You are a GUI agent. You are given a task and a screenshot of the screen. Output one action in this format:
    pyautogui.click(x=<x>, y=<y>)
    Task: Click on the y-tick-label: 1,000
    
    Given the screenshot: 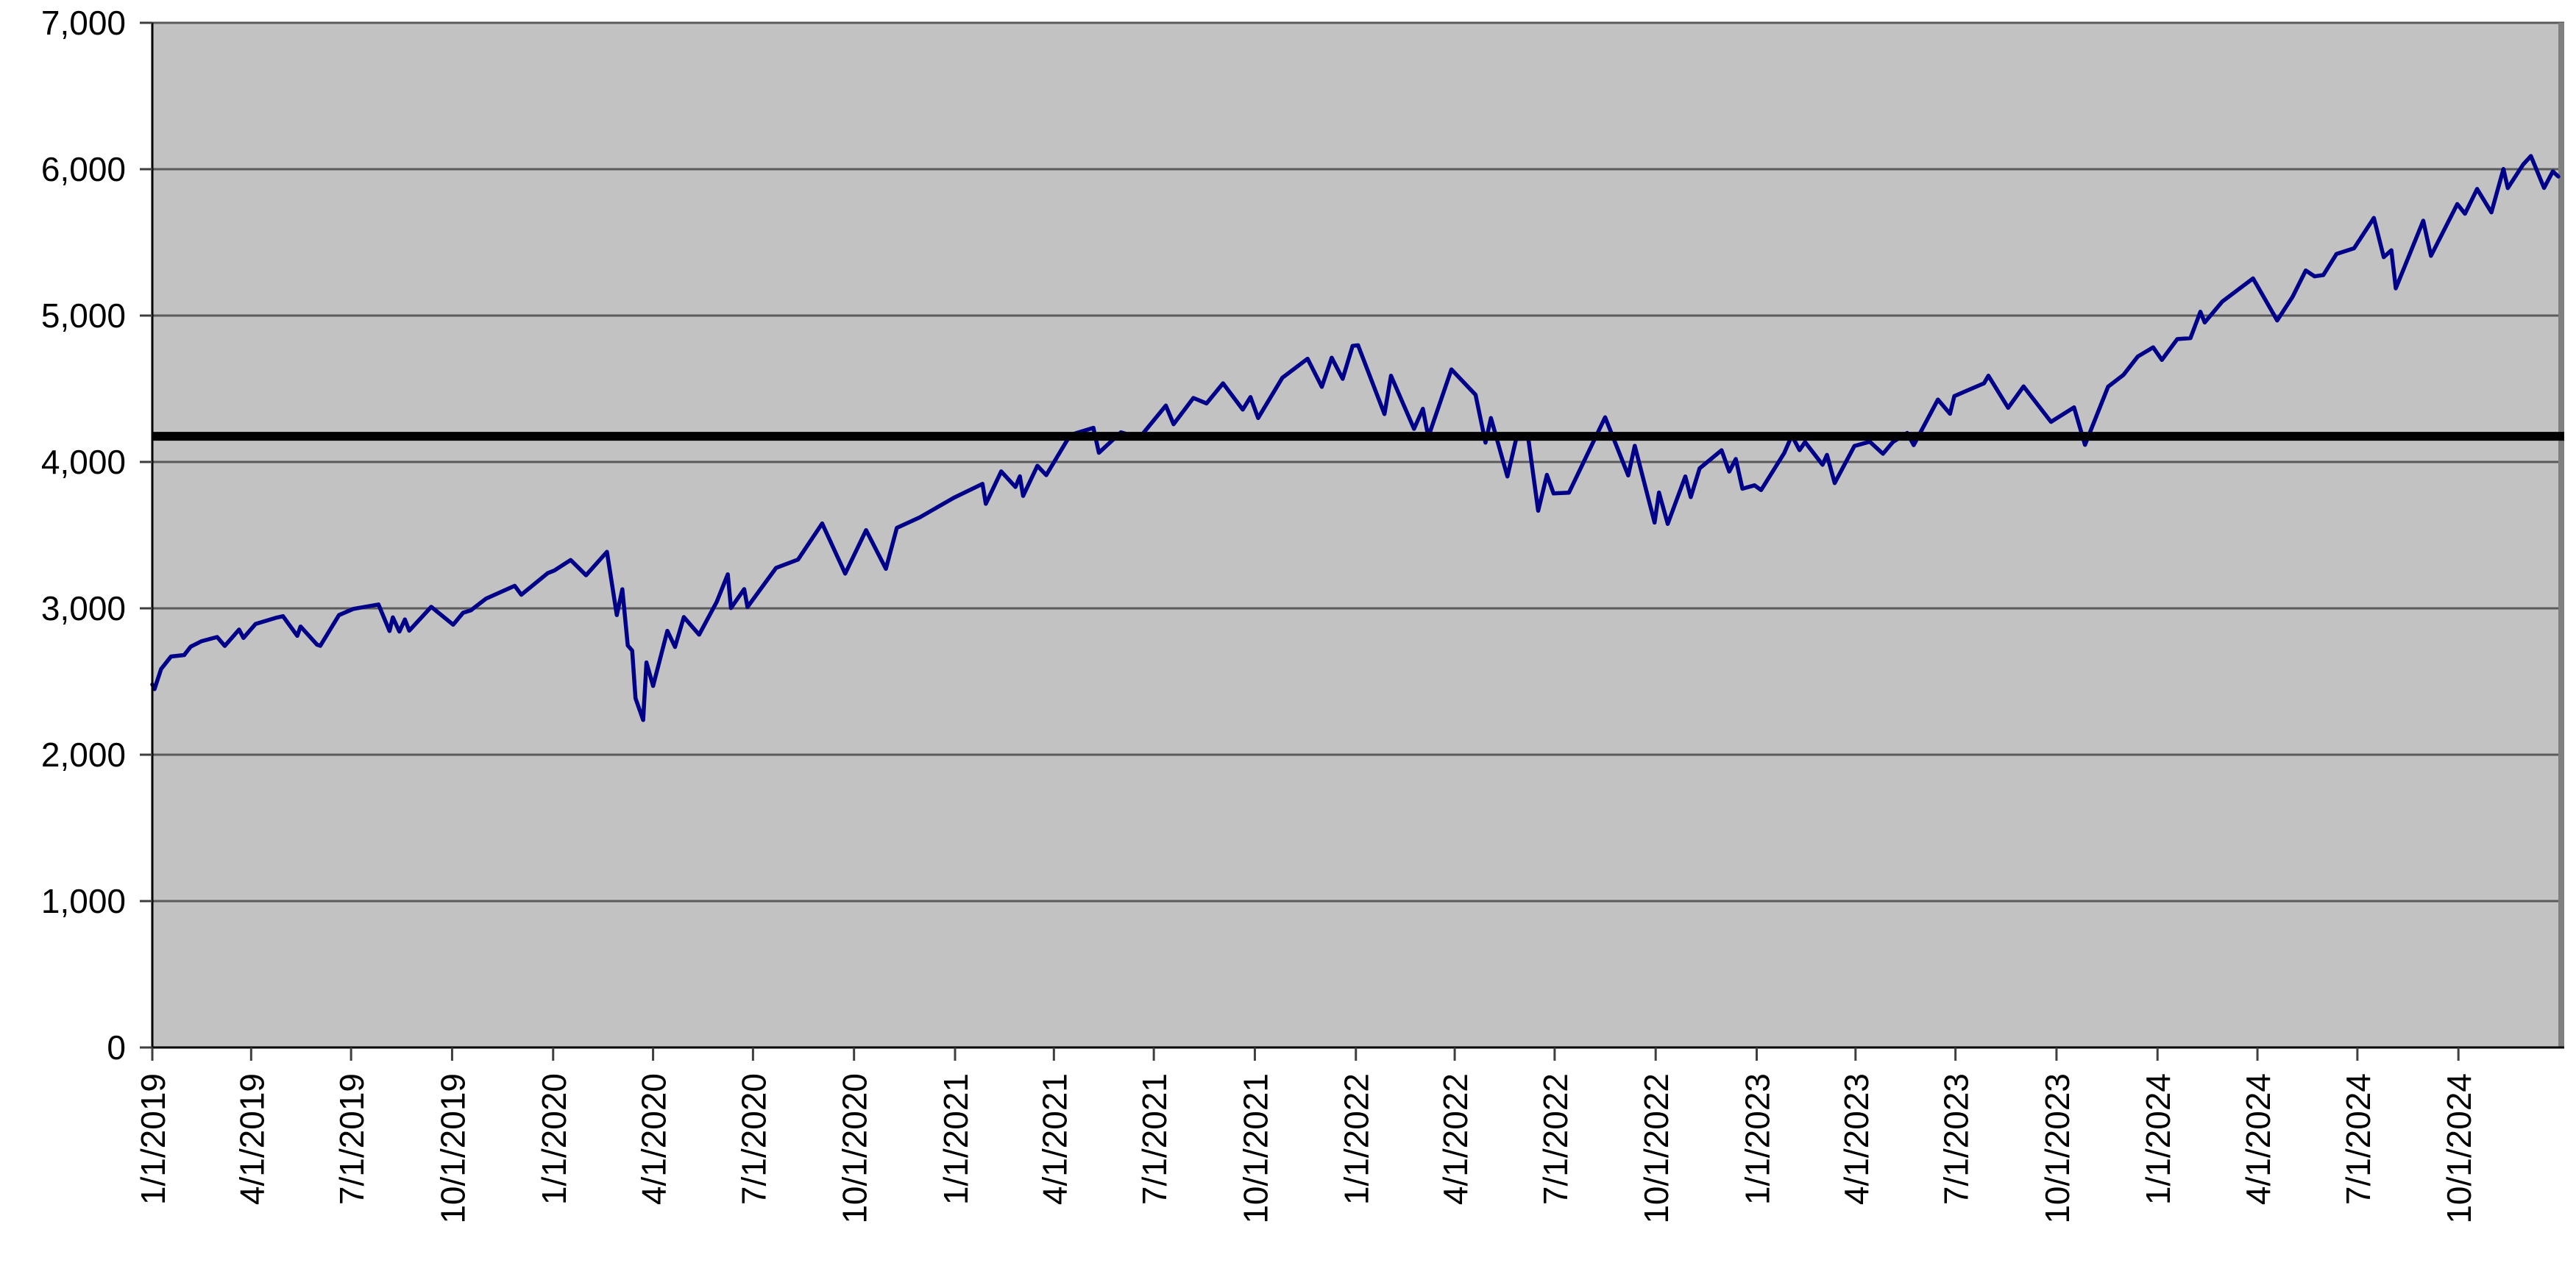 What is the action you would take?
    pyautogui.click(x=83, y=901)
    